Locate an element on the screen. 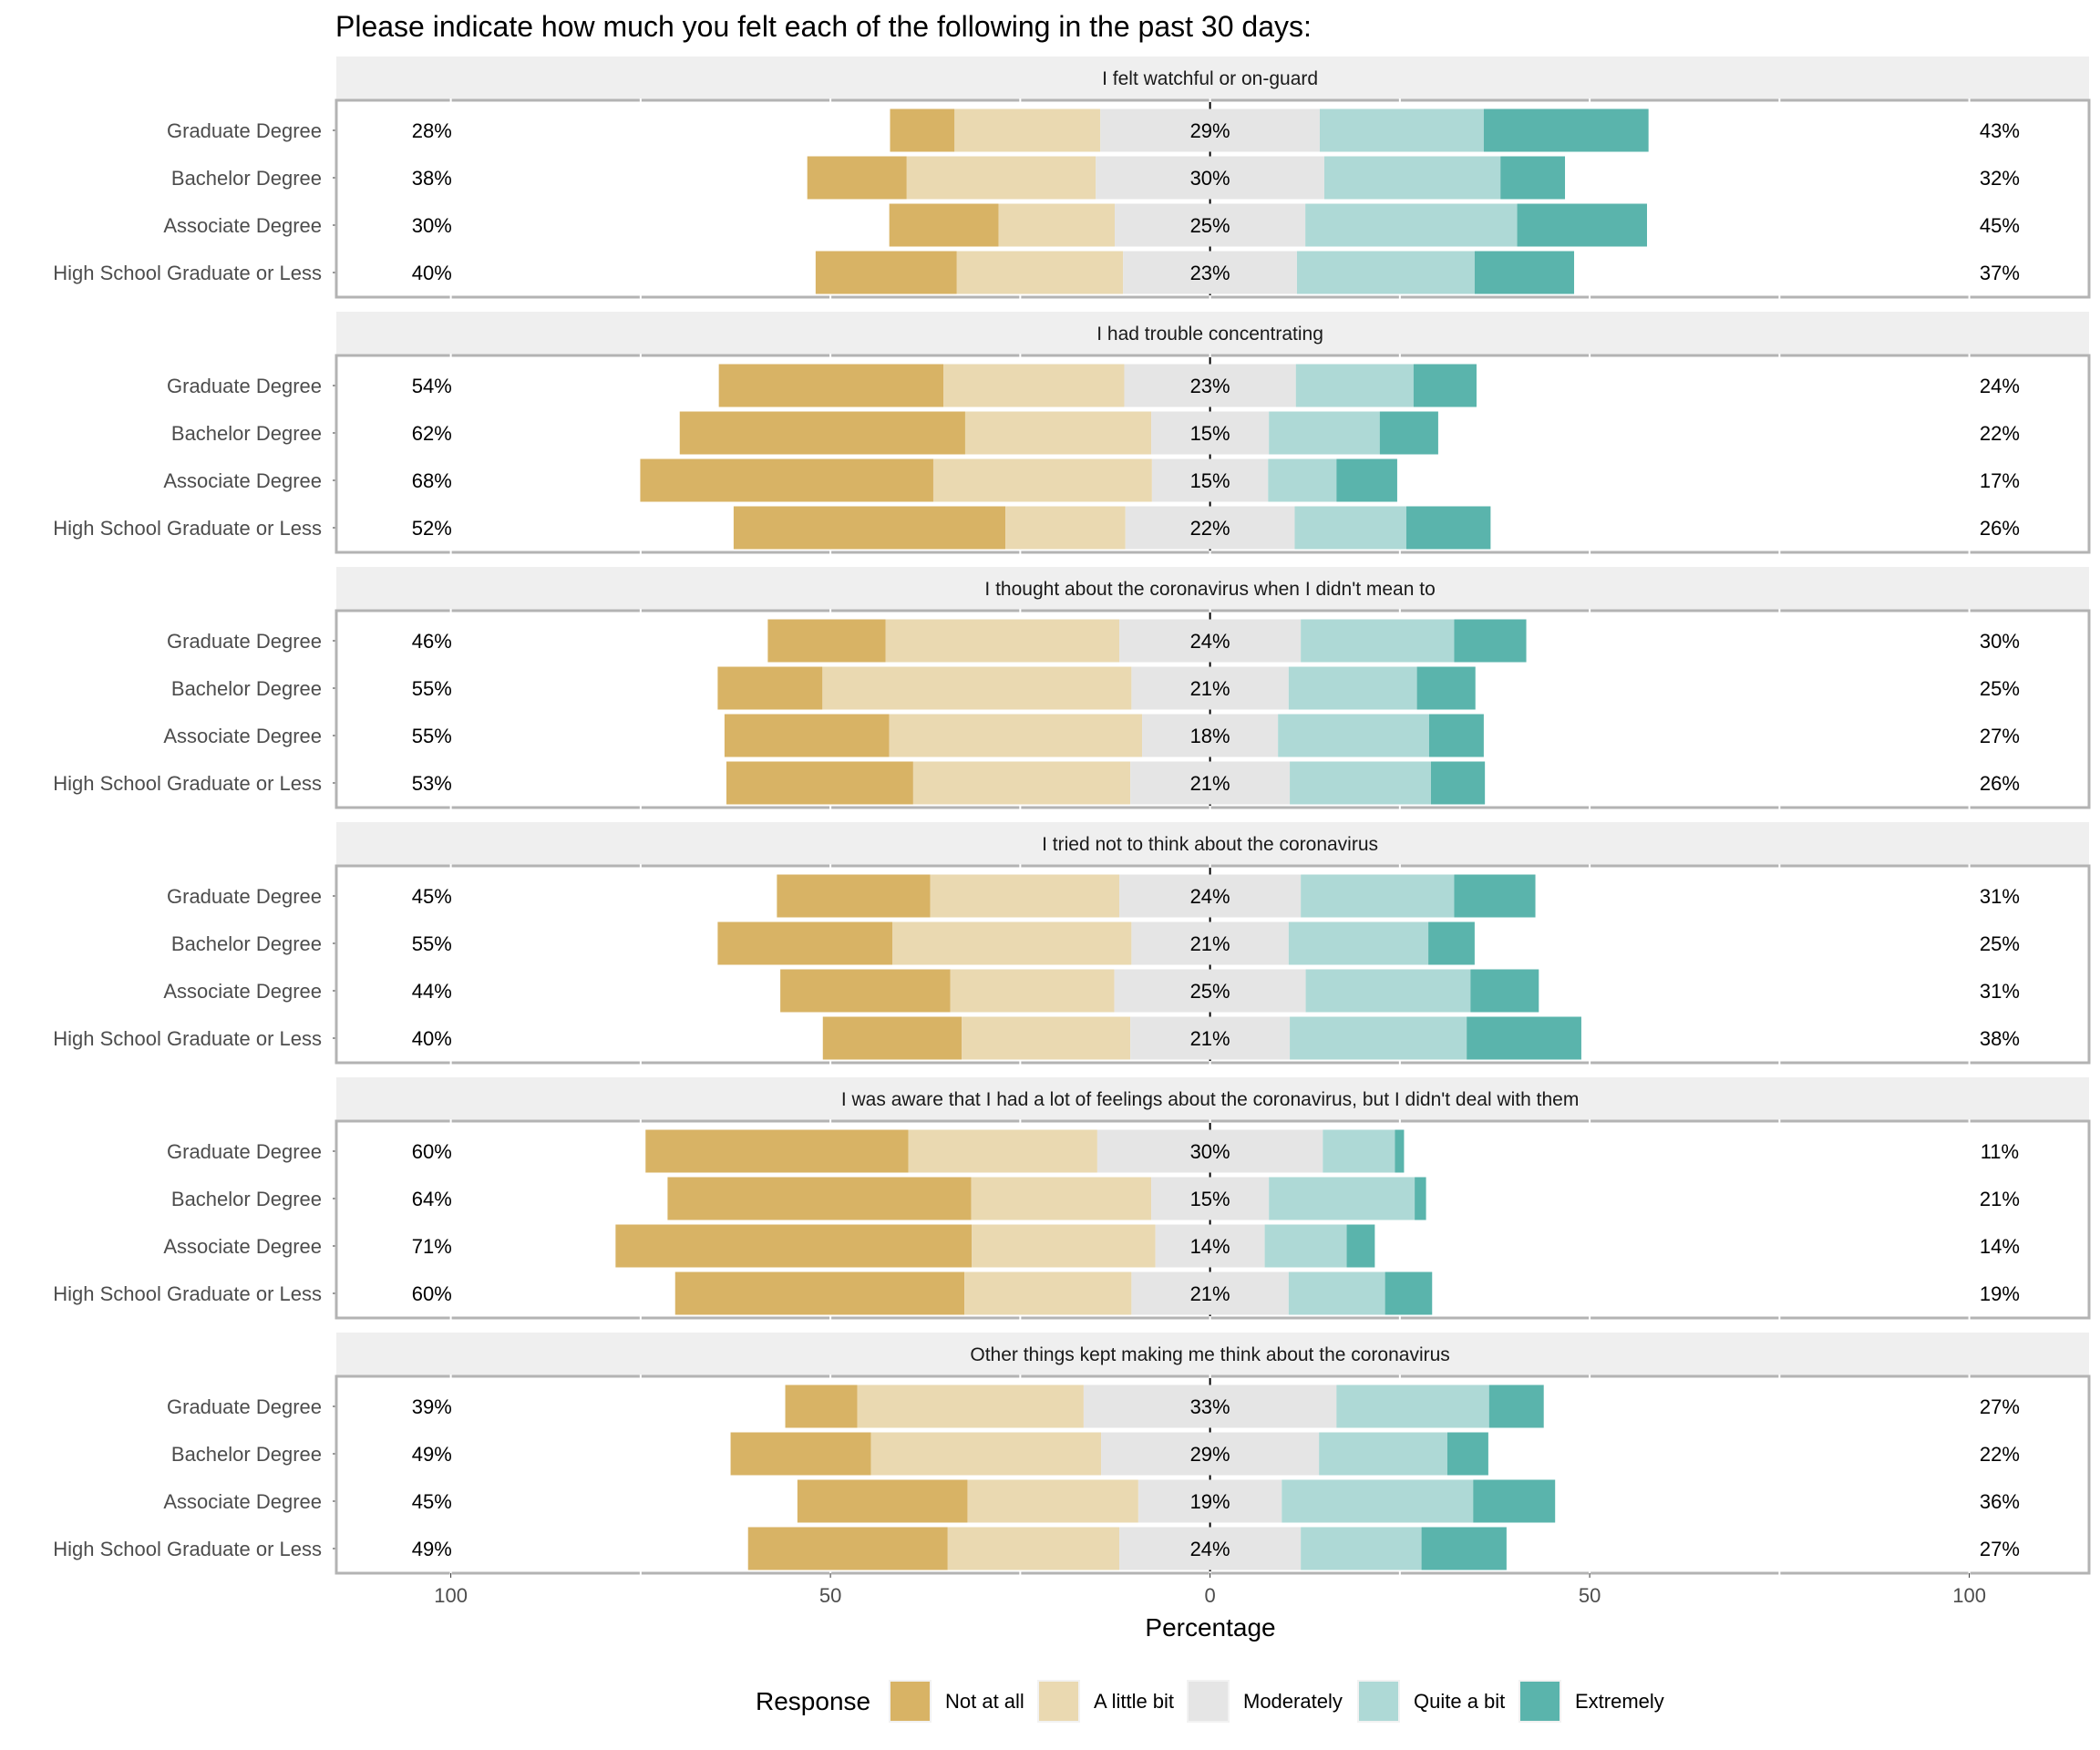 Image resolution: width=2100 pixels, height=1750 pixels. bar-row-associate-degree: 68% 15% 17% Associate Degree is located at coordinates (1092, 480).